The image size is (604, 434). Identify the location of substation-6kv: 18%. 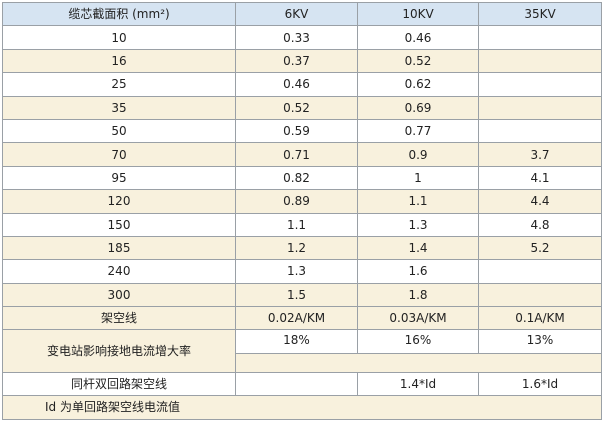
(296, 341).